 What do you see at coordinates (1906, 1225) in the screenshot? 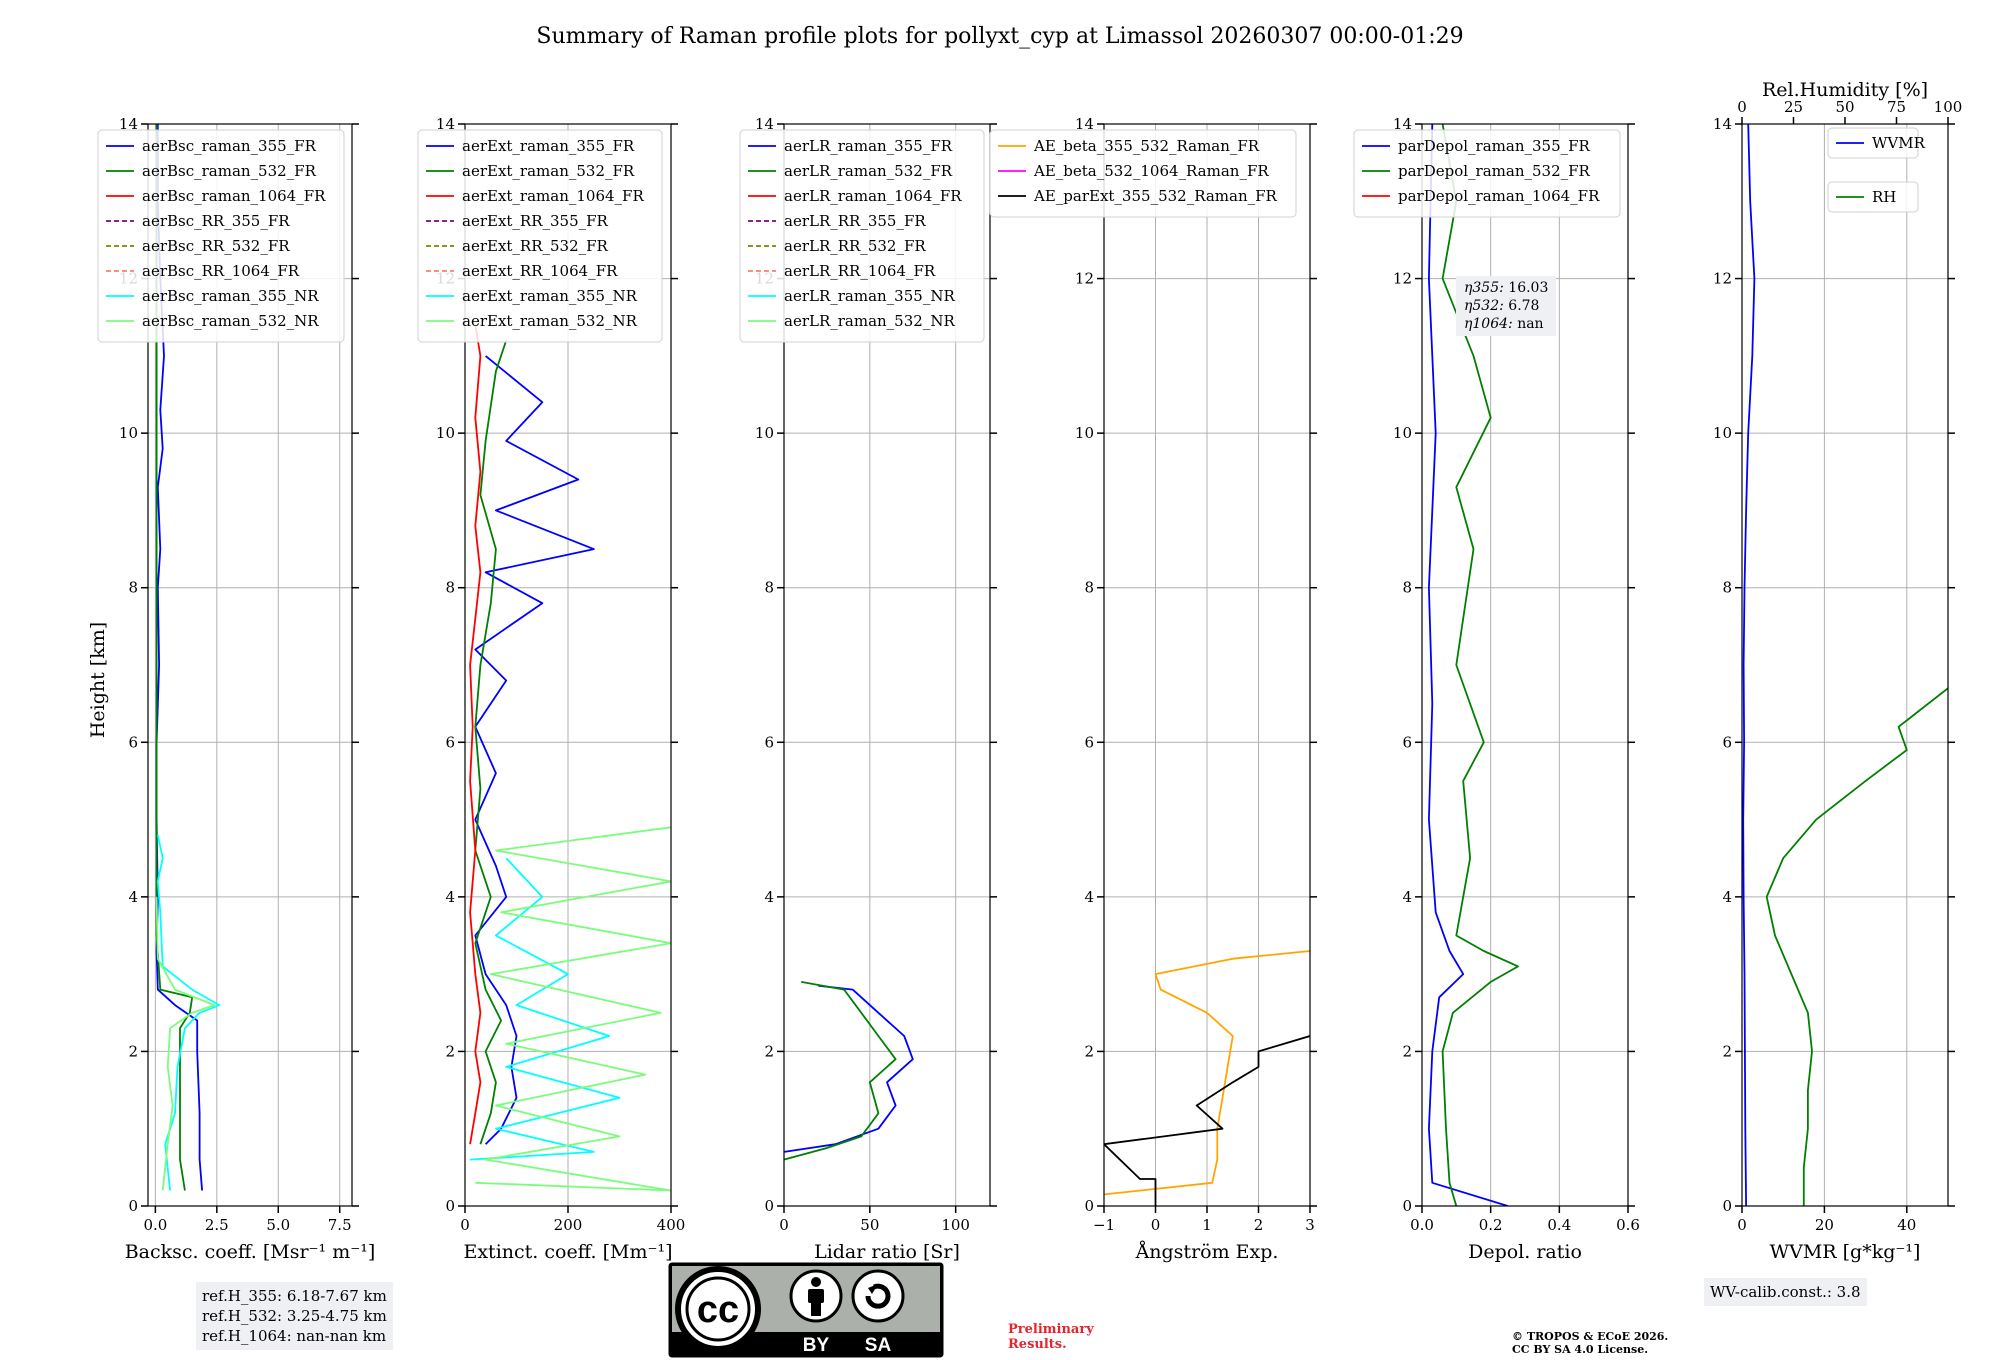
I see `x-tick-label: 40` at bounding box center [1906, 1225].